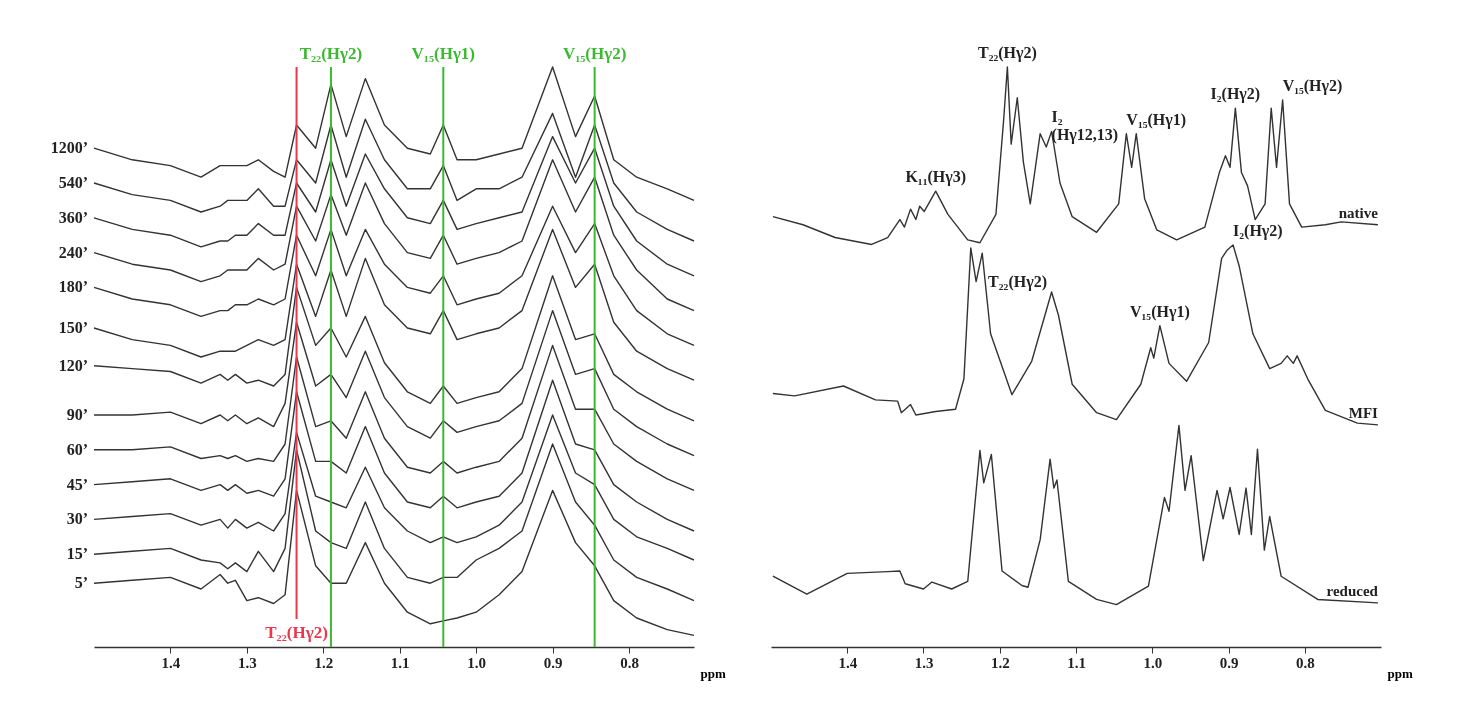 The image size is (1463, 721). What do you see at coordinates (77, 554) in the screenshot?
I see `series-label: 15’` at bounding box center [77, 554].